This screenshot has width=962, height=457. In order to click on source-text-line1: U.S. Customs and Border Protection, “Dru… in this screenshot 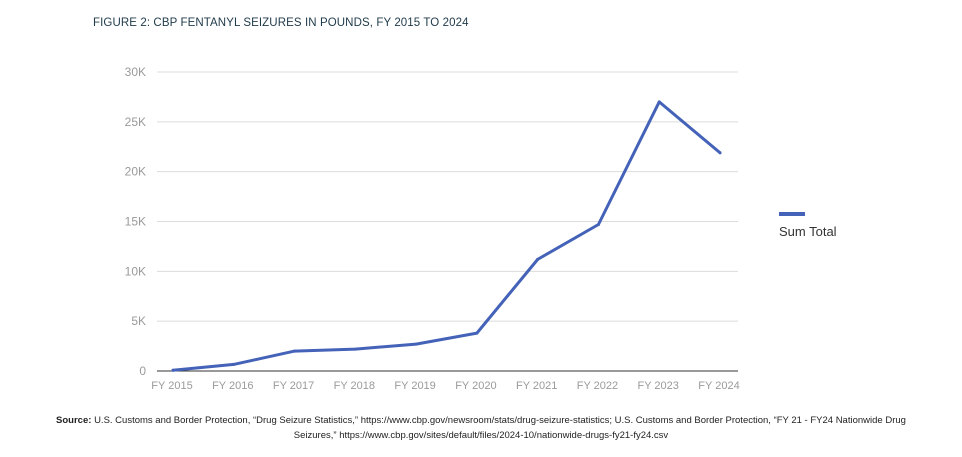, I will do `click(500, 420)`.